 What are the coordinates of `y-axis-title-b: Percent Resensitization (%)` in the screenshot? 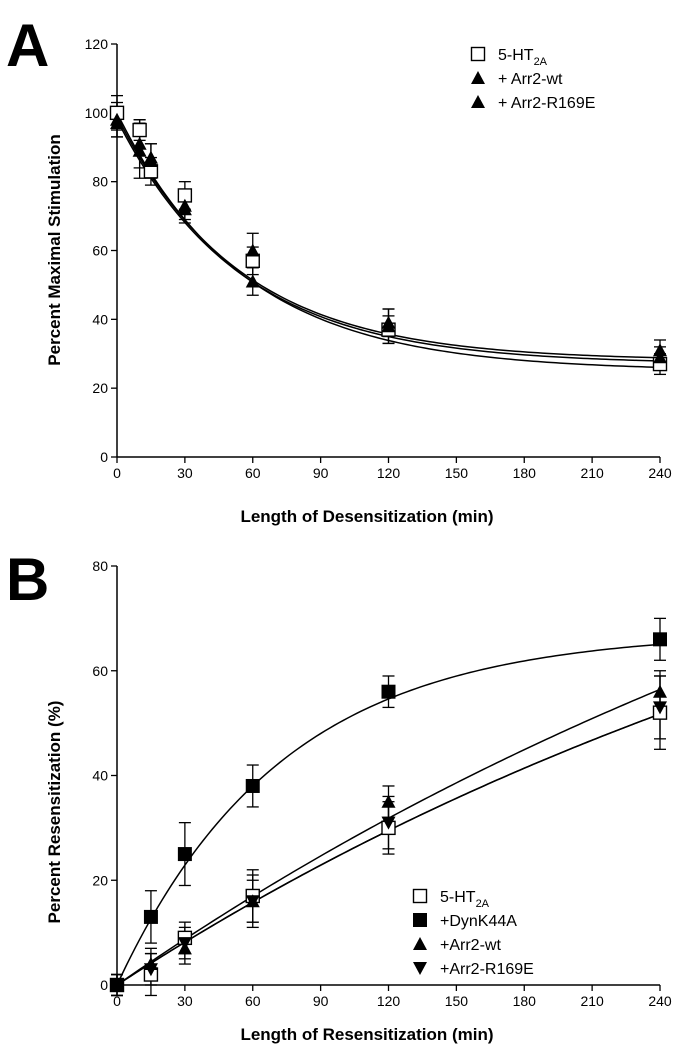 It's located at (54, 812).